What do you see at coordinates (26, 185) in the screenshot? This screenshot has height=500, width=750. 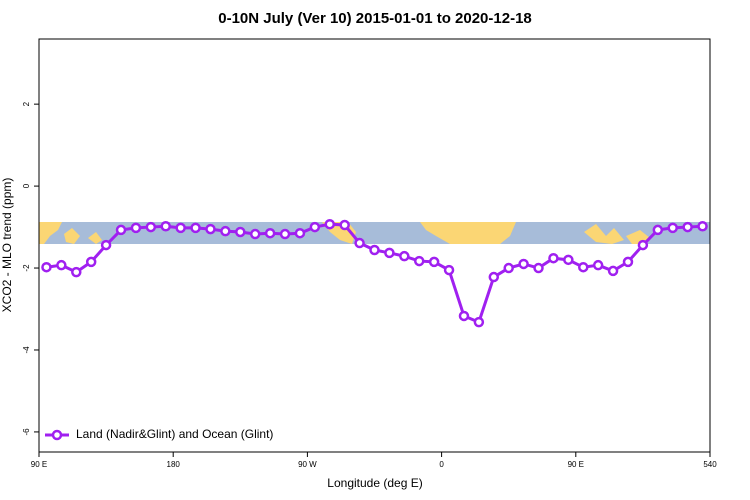 I see `y-tick-label: 0` at bounding box center [26, 185].